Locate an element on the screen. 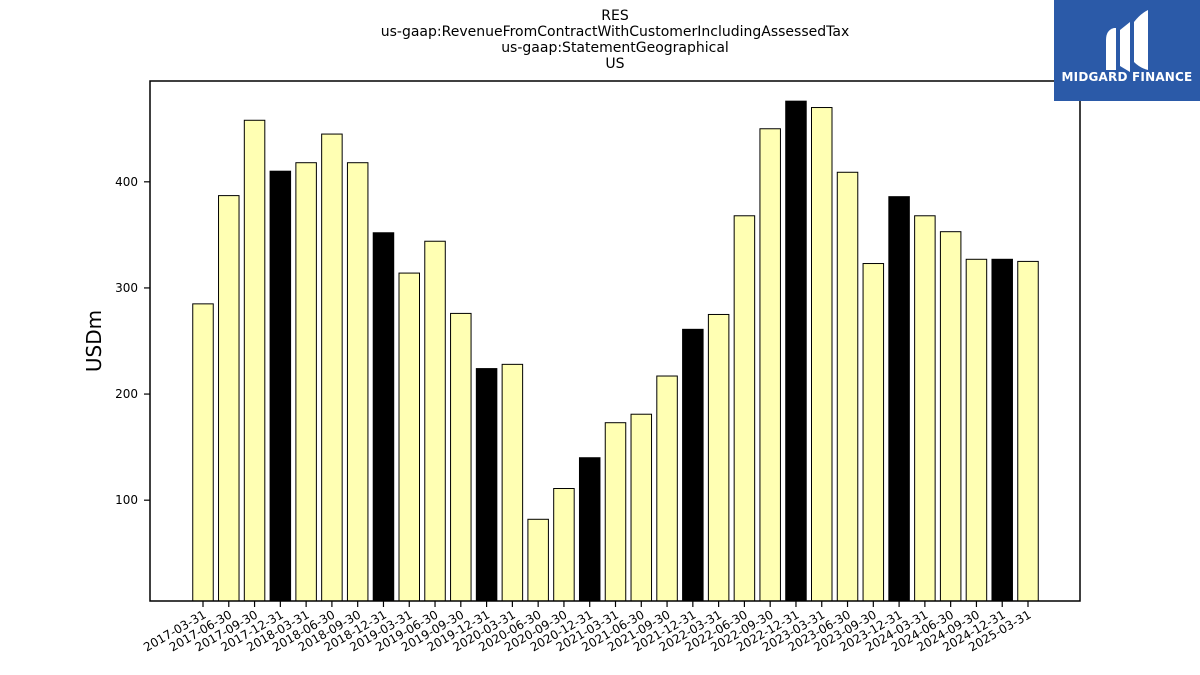 The image size is (1200, 675). logo-text: MIDGARD FINANCE is located at coordinates (1127, 77).